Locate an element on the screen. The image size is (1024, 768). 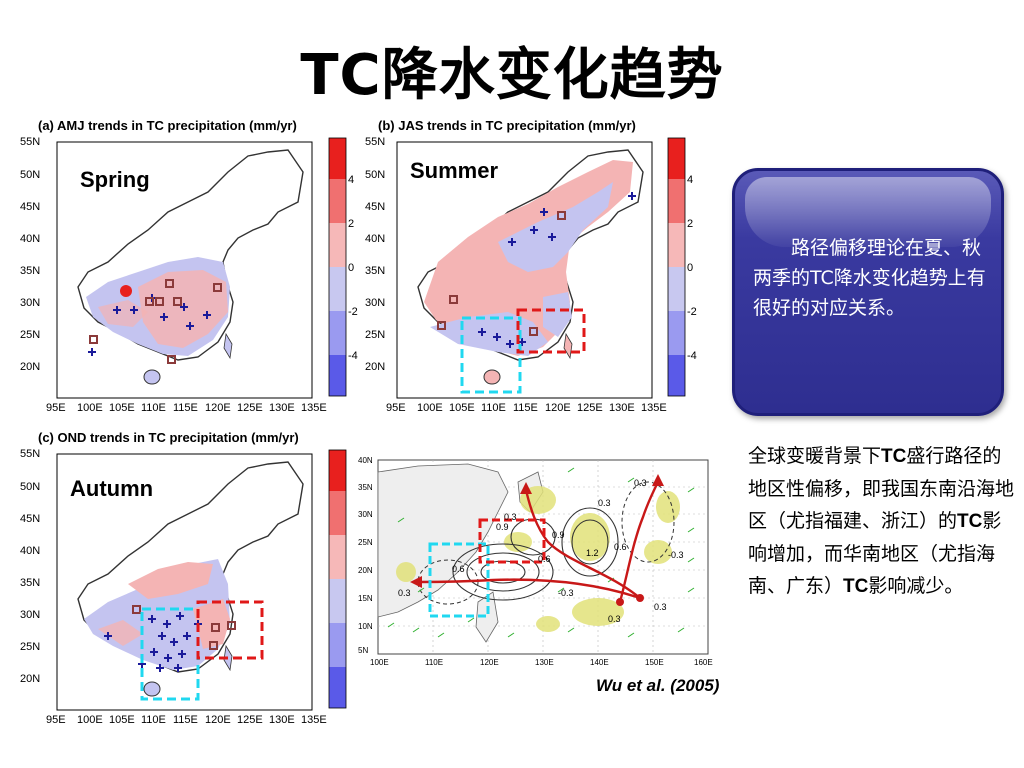
contour-label: 1.2 is located at coordinates (592, 553).